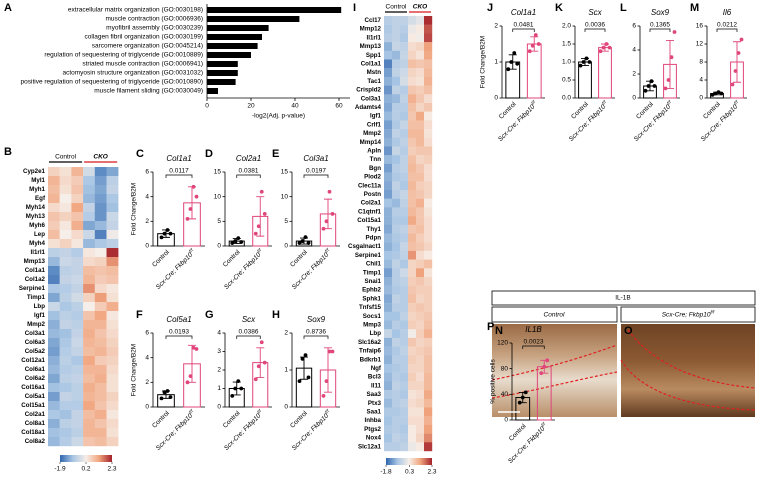 Image resolution: width=757 pixels, height=501 pixels. I want to click on gene-label: Serpine1, so click(32, 288).